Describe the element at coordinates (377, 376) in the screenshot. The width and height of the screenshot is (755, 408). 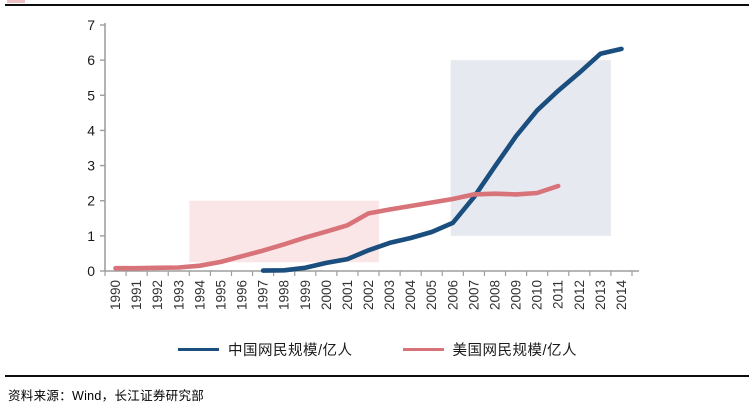
I see `bottom-rule` at that location.